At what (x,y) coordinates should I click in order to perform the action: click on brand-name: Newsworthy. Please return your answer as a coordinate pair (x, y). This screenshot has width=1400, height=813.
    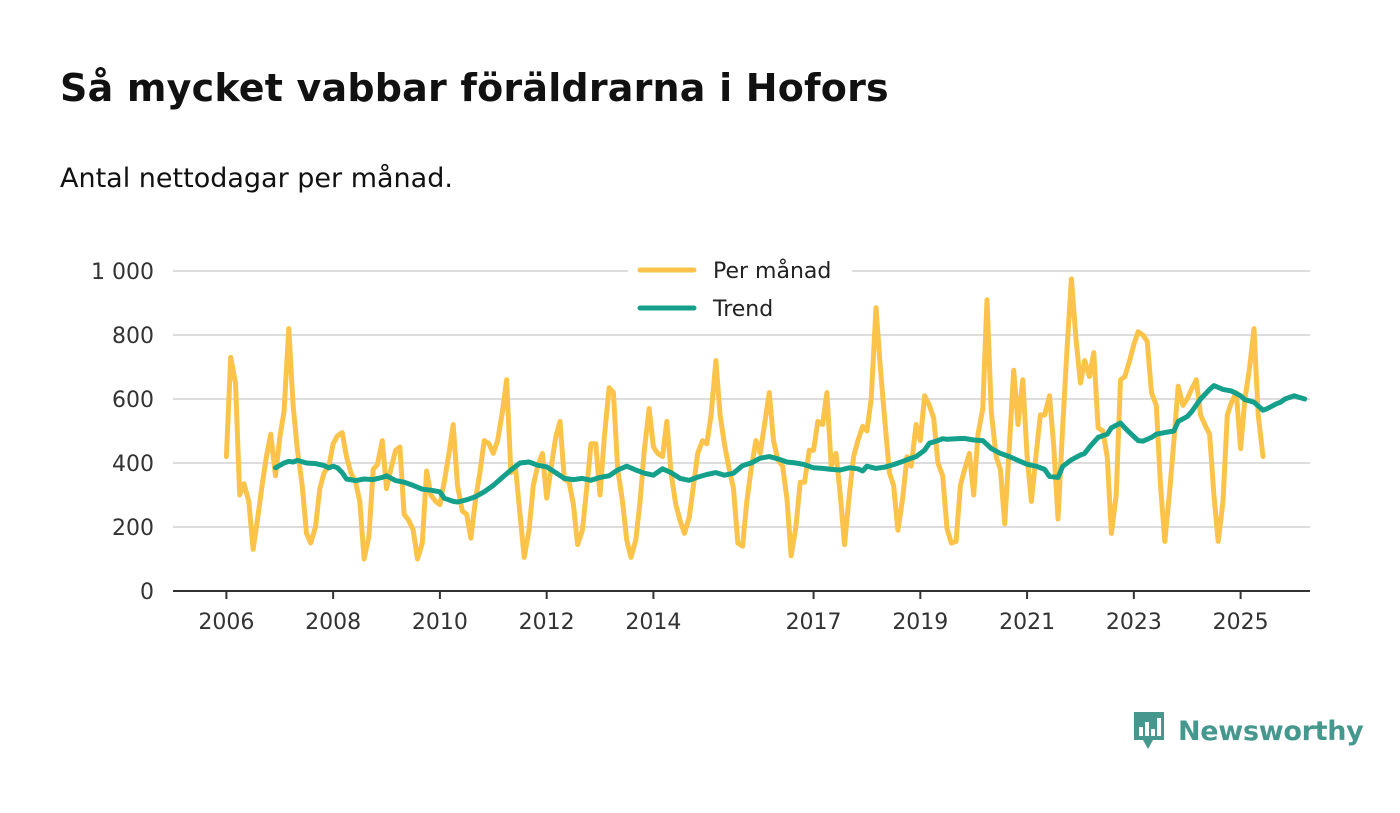
    Looking at the image, I should click on (1271, 731).